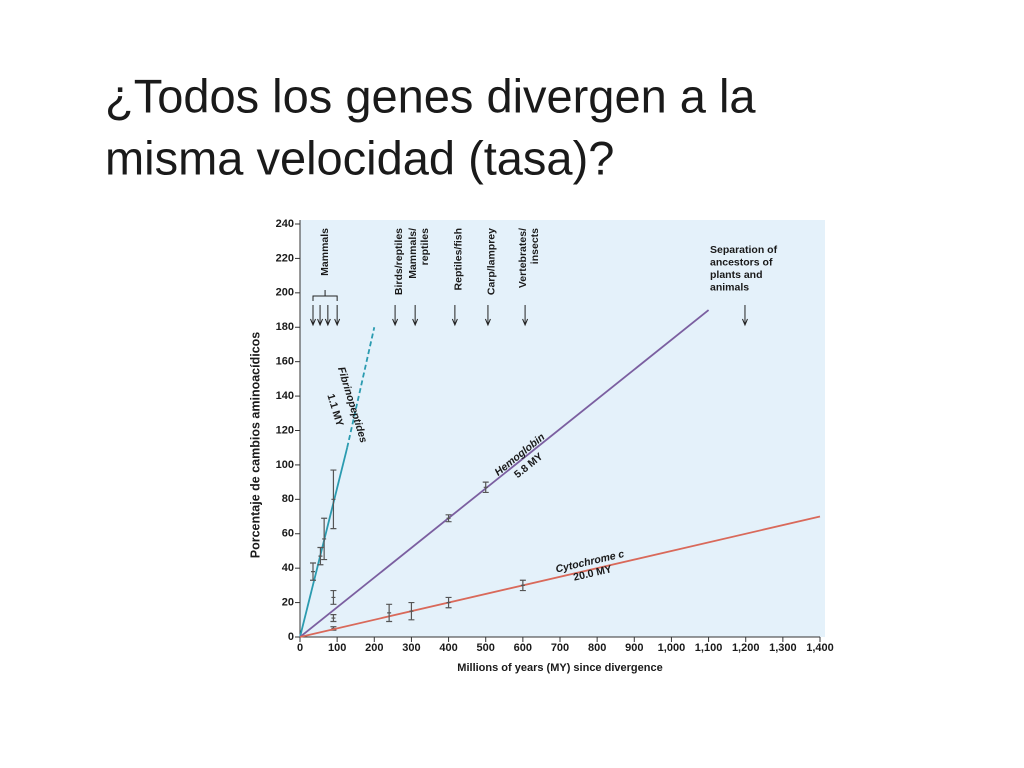 This screenshot has height=768, width=1024. I want to click on event-label: Mammals, so click(325, 252).